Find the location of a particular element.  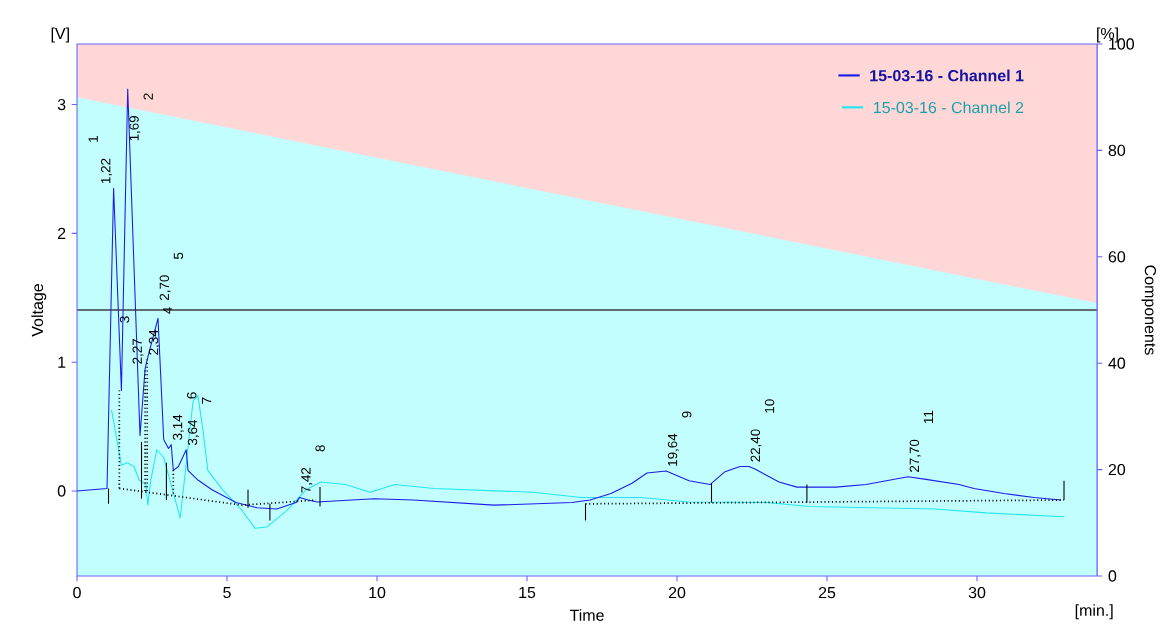

legend-label: 15-03-16 - Channel 1 is located at coordinates (947, 75).